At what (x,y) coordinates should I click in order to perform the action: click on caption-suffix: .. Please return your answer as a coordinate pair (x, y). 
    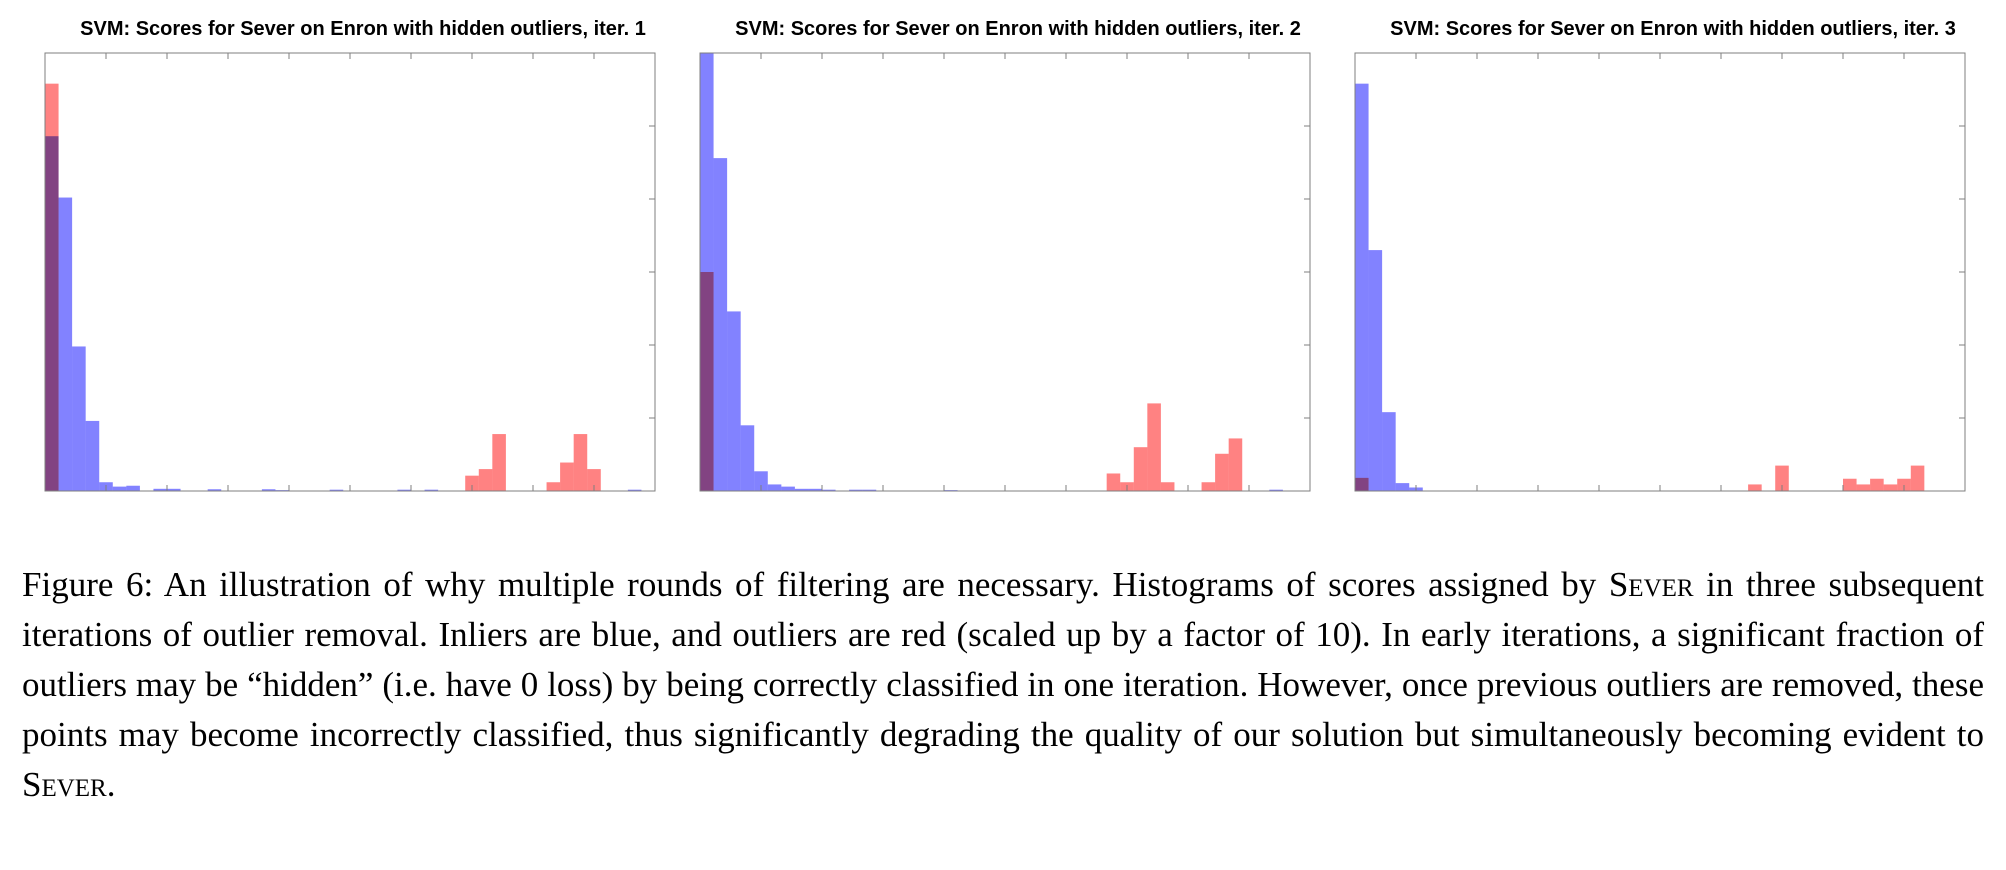
    Looking at the image, I should click on (111, 784).